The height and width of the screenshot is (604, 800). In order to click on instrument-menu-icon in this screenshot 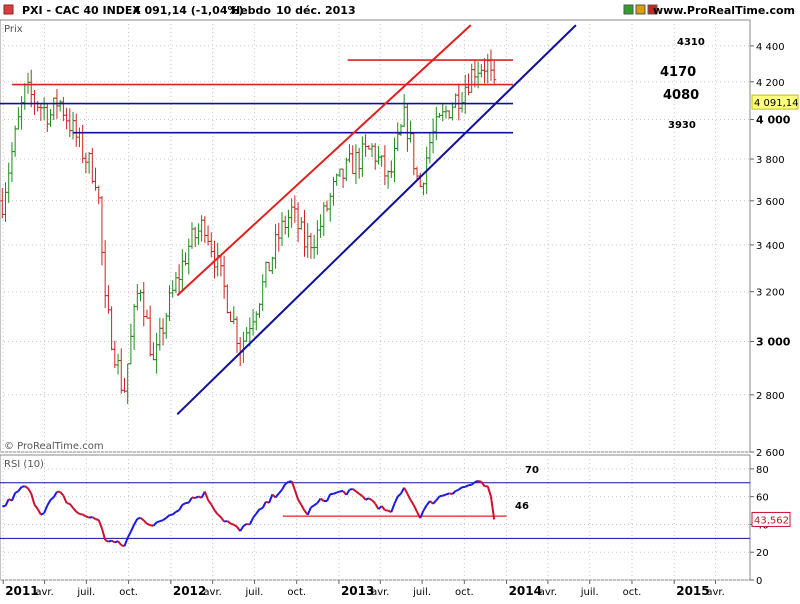, I will do `click(8, 9)`.